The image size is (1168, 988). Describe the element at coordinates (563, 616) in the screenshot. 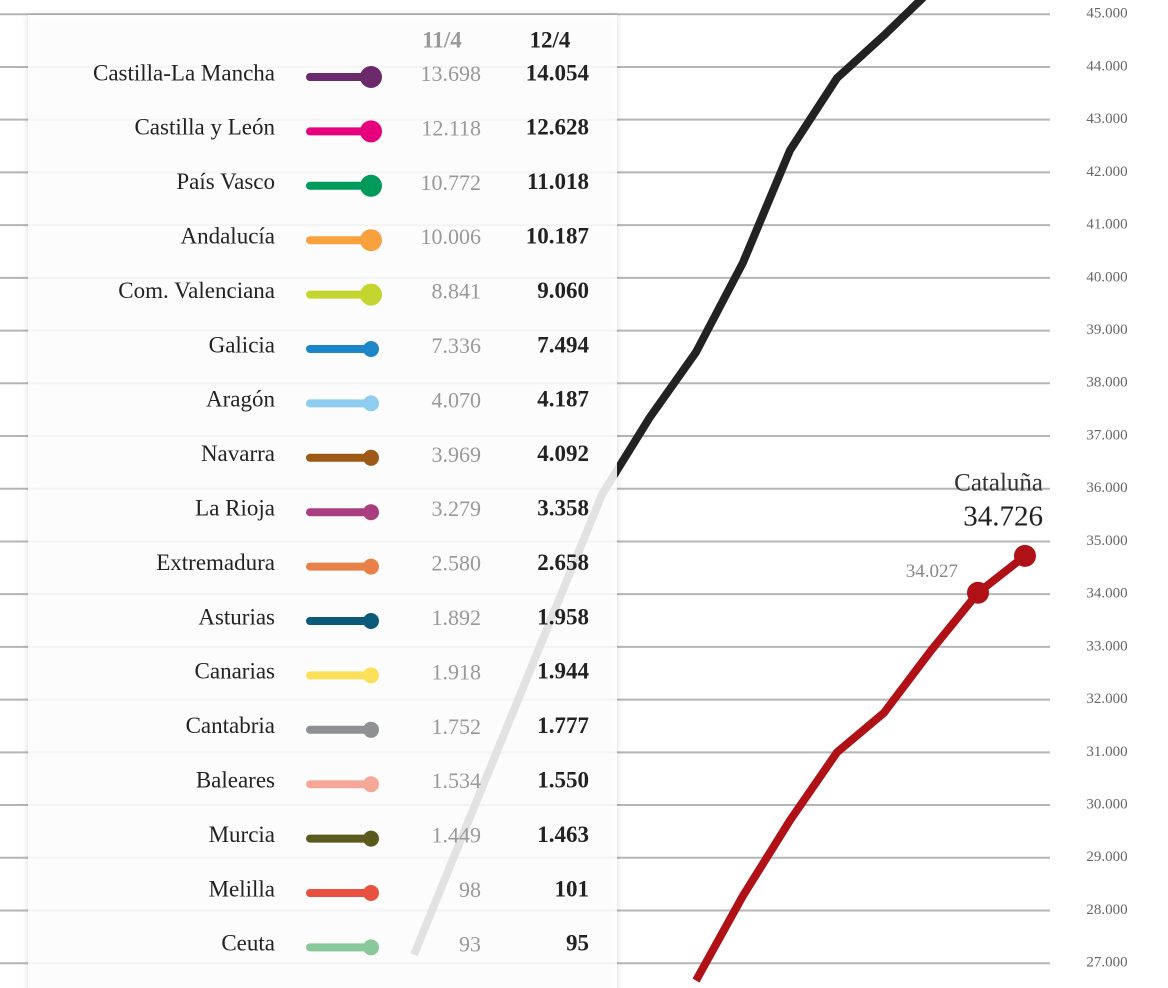

I see `row-curr: 1.958` at that location.